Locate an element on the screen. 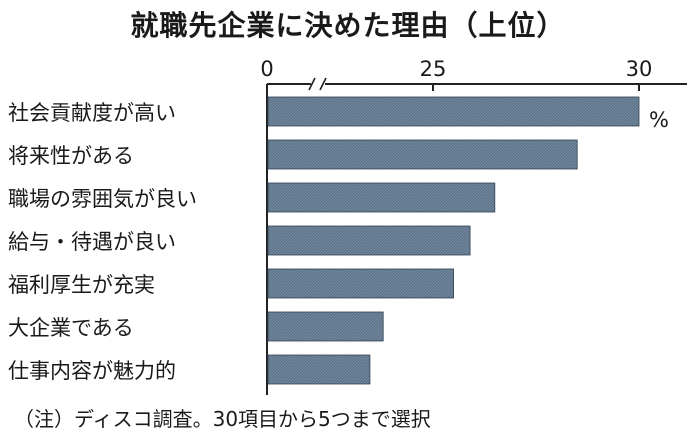 The height and width of the screenshot is (444, 696). x-tick-label: 30 is located at coordinates (639, 69).